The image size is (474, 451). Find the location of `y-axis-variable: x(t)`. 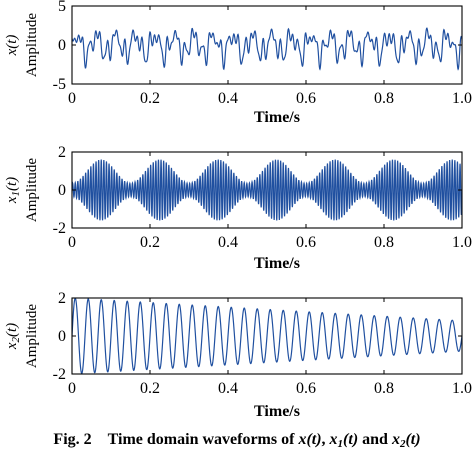

y-axis-variable: x(t) is located at coordinates (12, 46).